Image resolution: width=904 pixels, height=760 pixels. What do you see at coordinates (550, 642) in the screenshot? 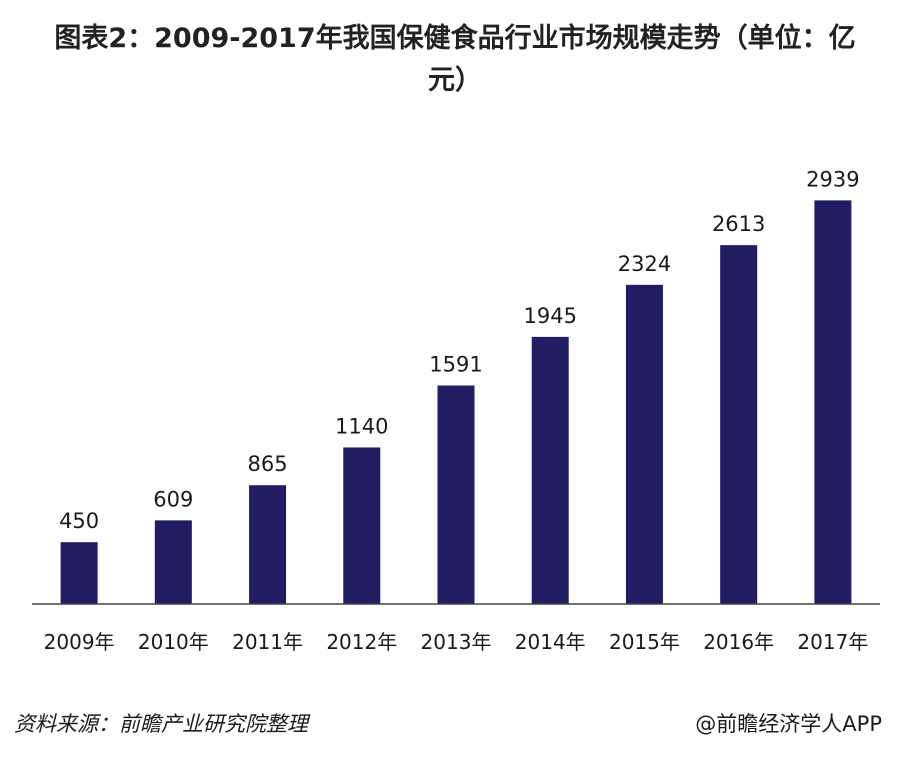
I see `category-label-5: 2014年` at bounding box center [550, 642].